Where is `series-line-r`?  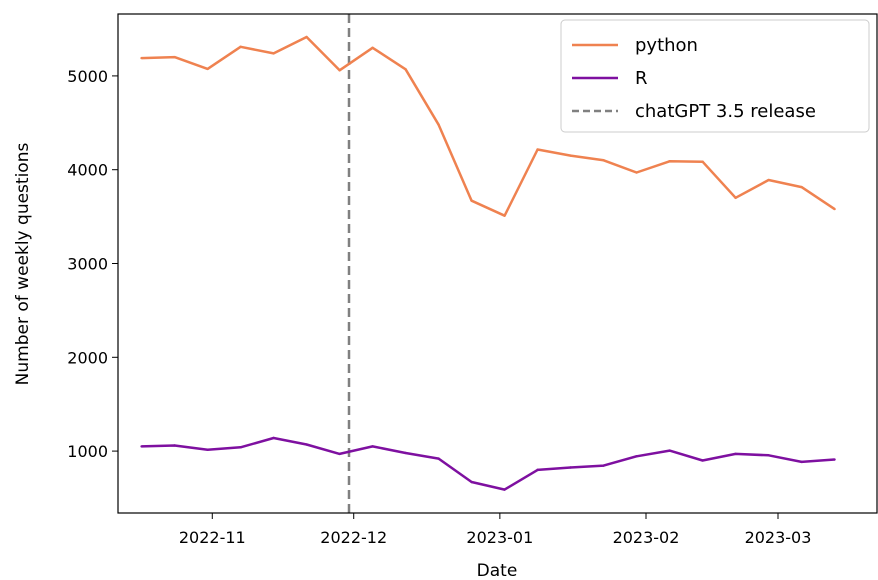 series-line-r is located at coordinates (488, 463).